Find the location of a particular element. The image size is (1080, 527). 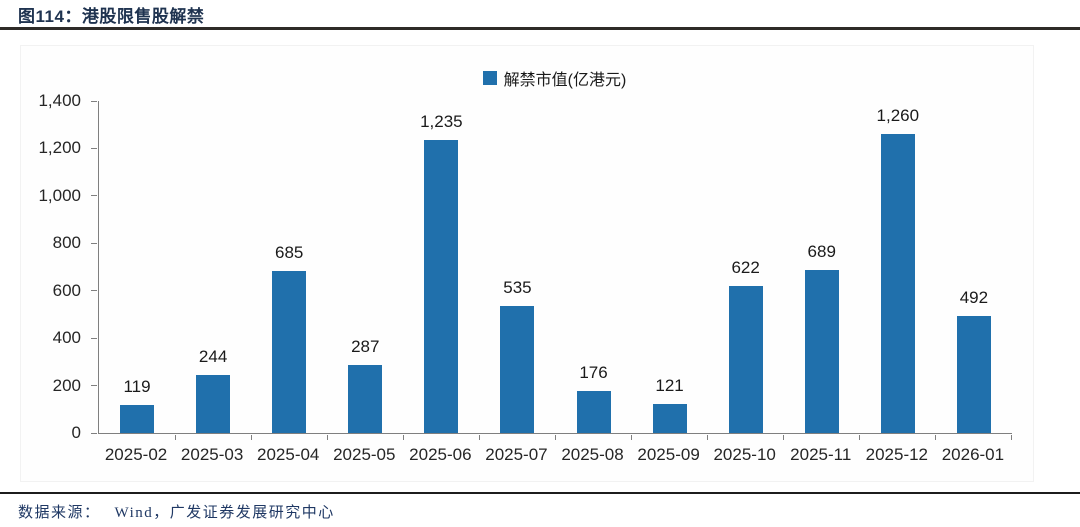

bar-value-label: 535 is located at coordinates (517, 288).